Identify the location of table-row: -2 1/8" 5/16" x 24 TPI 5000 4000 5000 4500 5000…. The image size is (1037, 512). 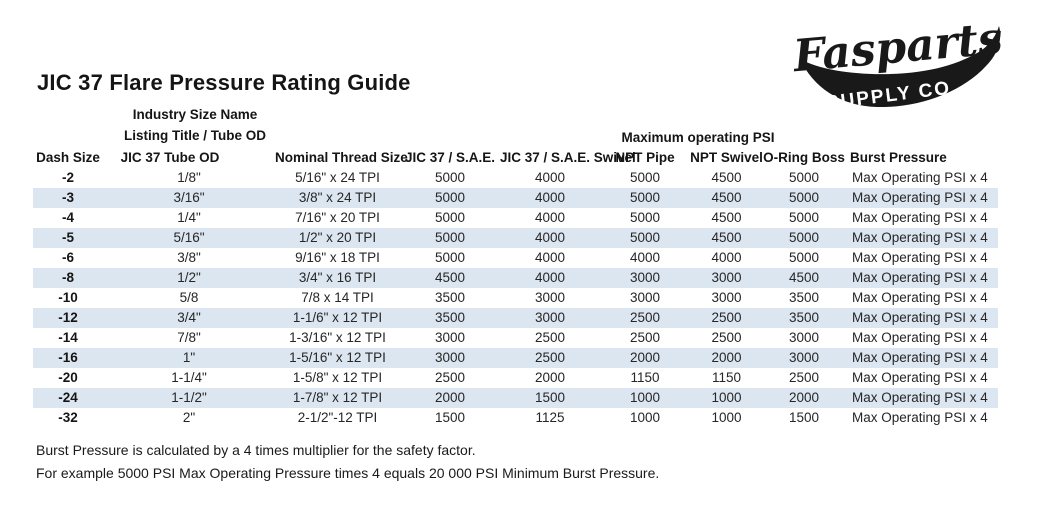
(515, 178).